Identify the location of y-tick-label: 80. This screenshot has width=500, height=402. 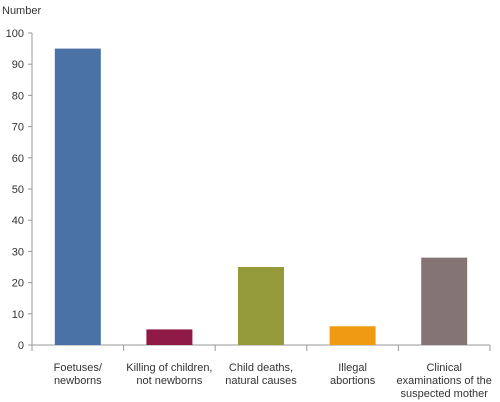
(18, 96).